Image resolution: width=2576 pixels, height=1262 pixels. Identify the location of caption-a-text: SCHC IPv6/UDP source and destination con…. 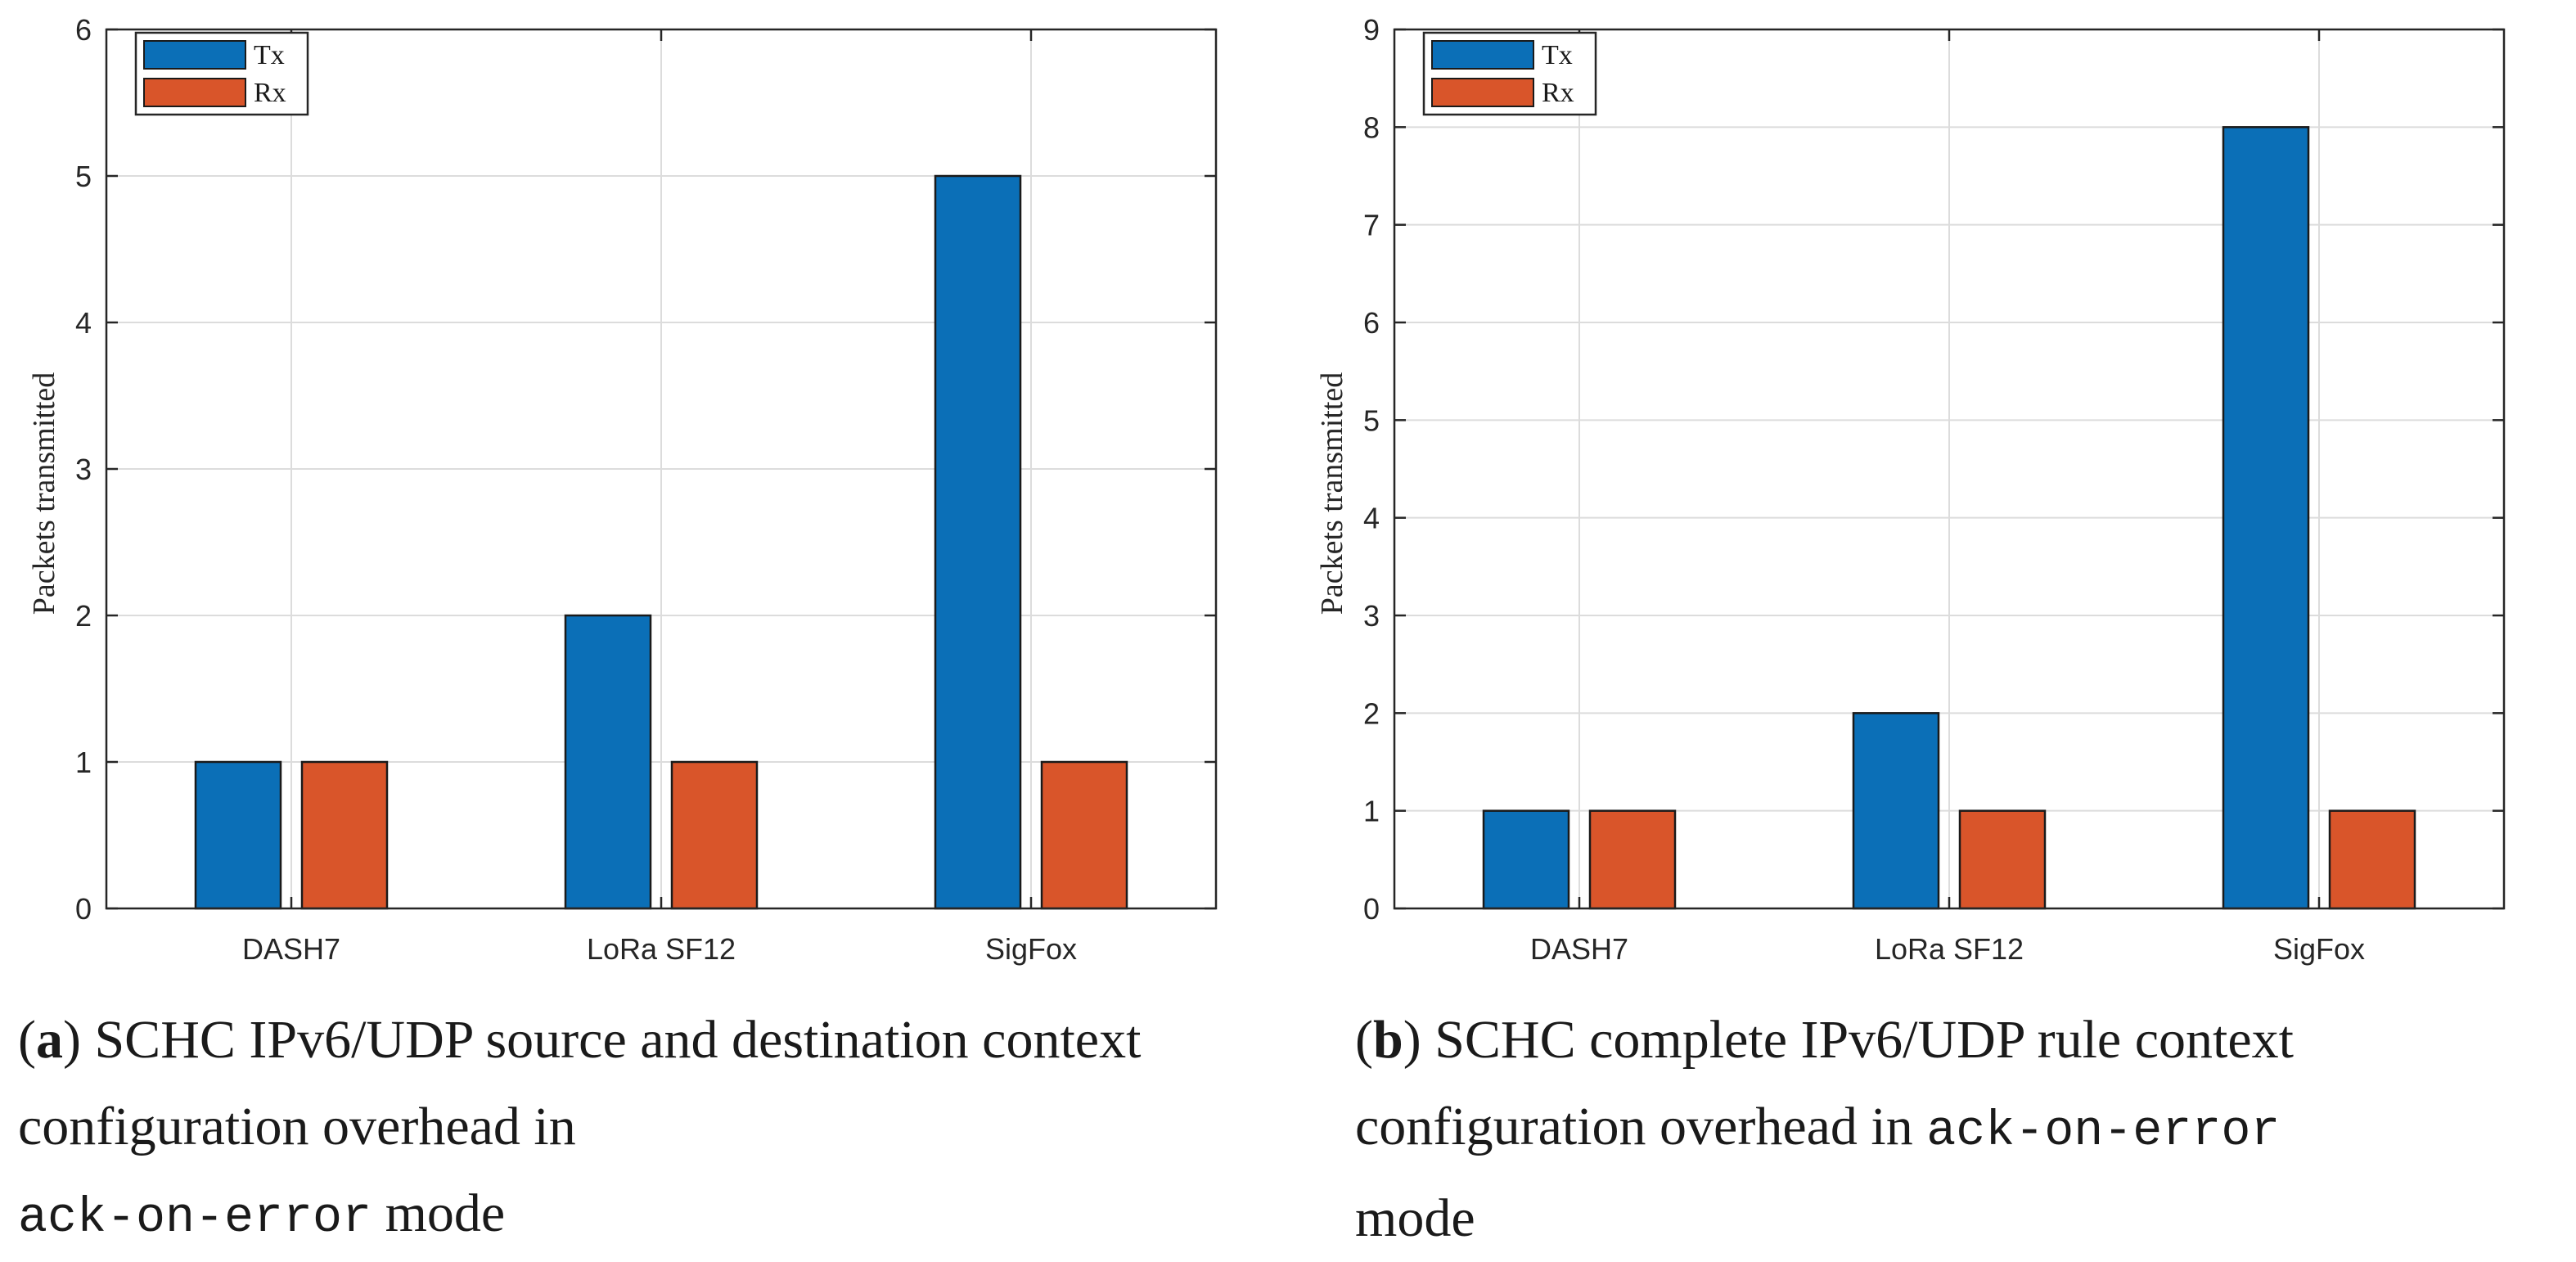
(580, 1083).